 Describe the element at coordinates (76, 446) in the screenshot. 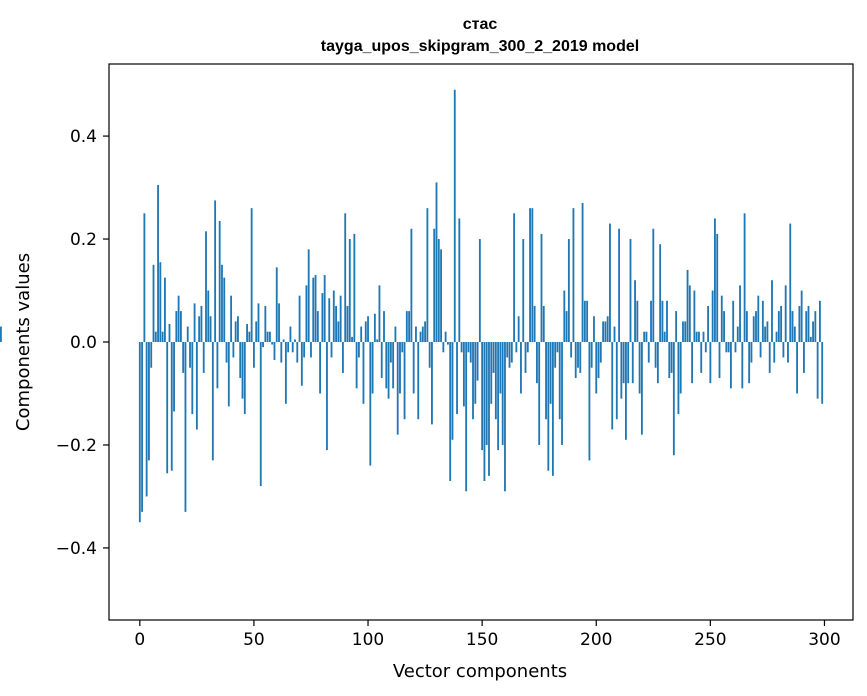

I see `y-tick-label: −0.2` at that location.